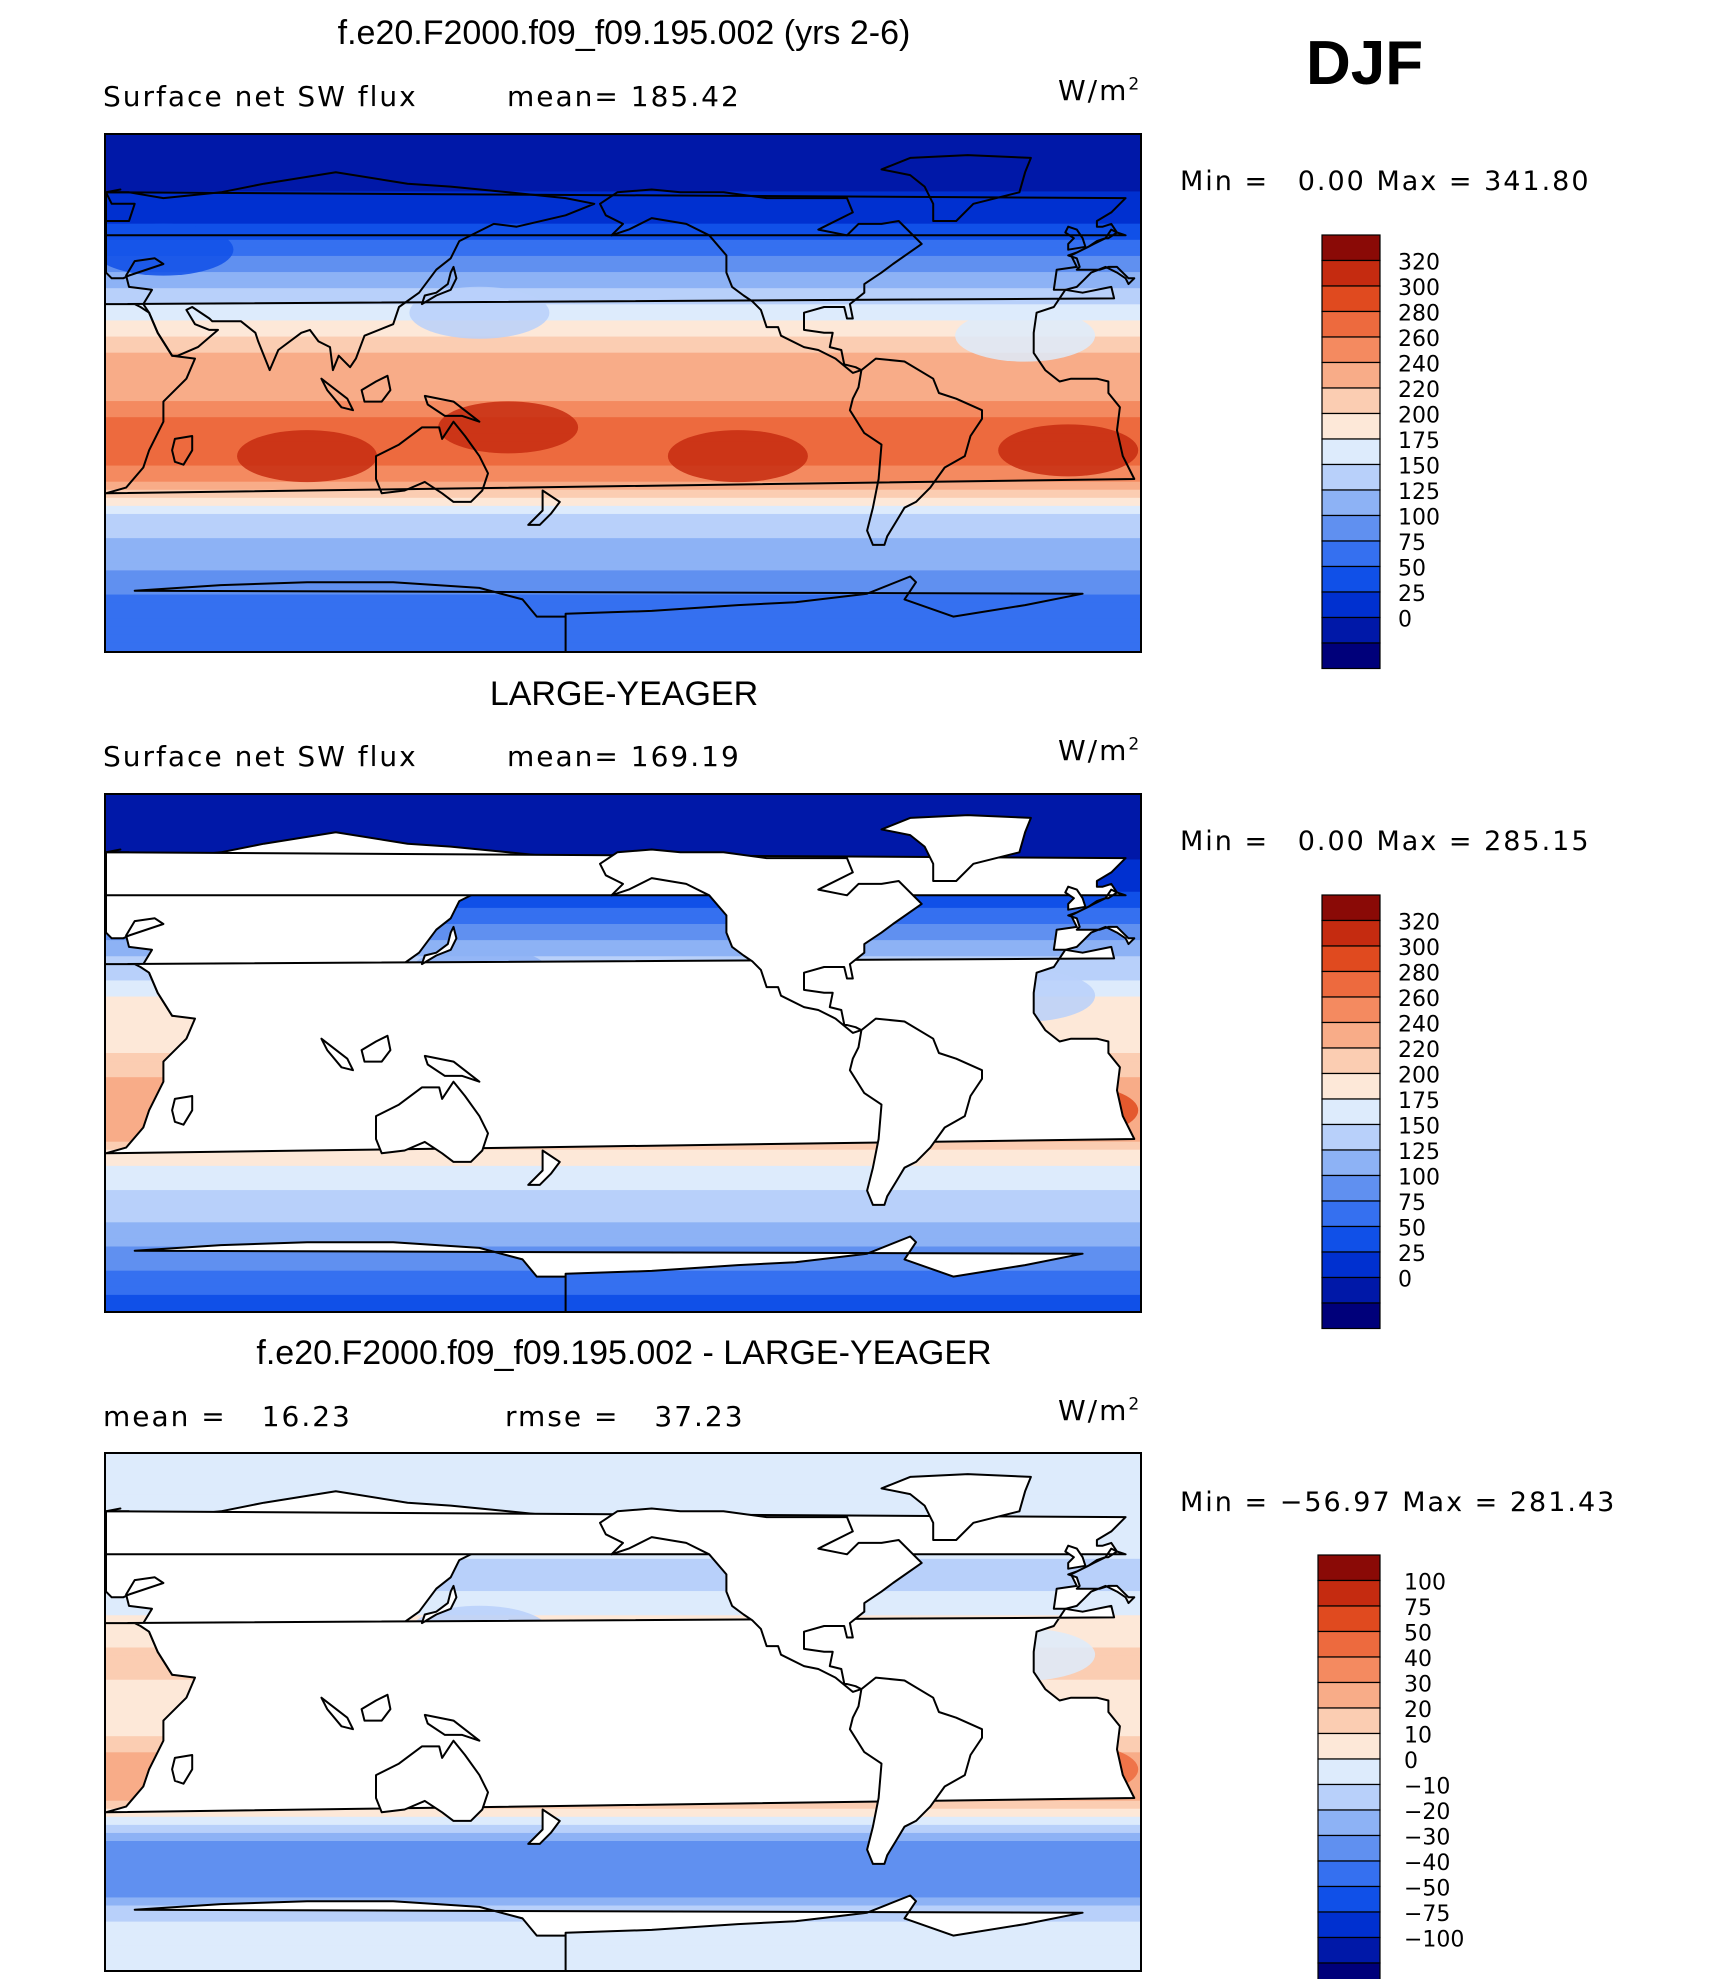 The image size is (1710, 1979). What do you see at coordinates (452, 1068) in the screenshot?
I see `panel-2-map-landmass-newguinea` at bounding box center [452, 1068].